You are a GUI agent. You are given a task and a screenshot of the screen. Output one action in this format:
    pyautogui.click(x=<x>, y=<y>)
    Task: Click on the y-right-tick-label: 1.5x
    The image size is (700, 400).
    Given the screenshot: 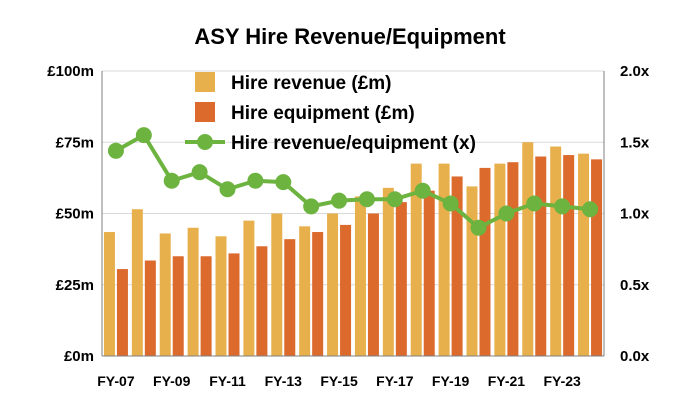 What is the action you would take?
    pyautogui.click(x=635, y=142)
    